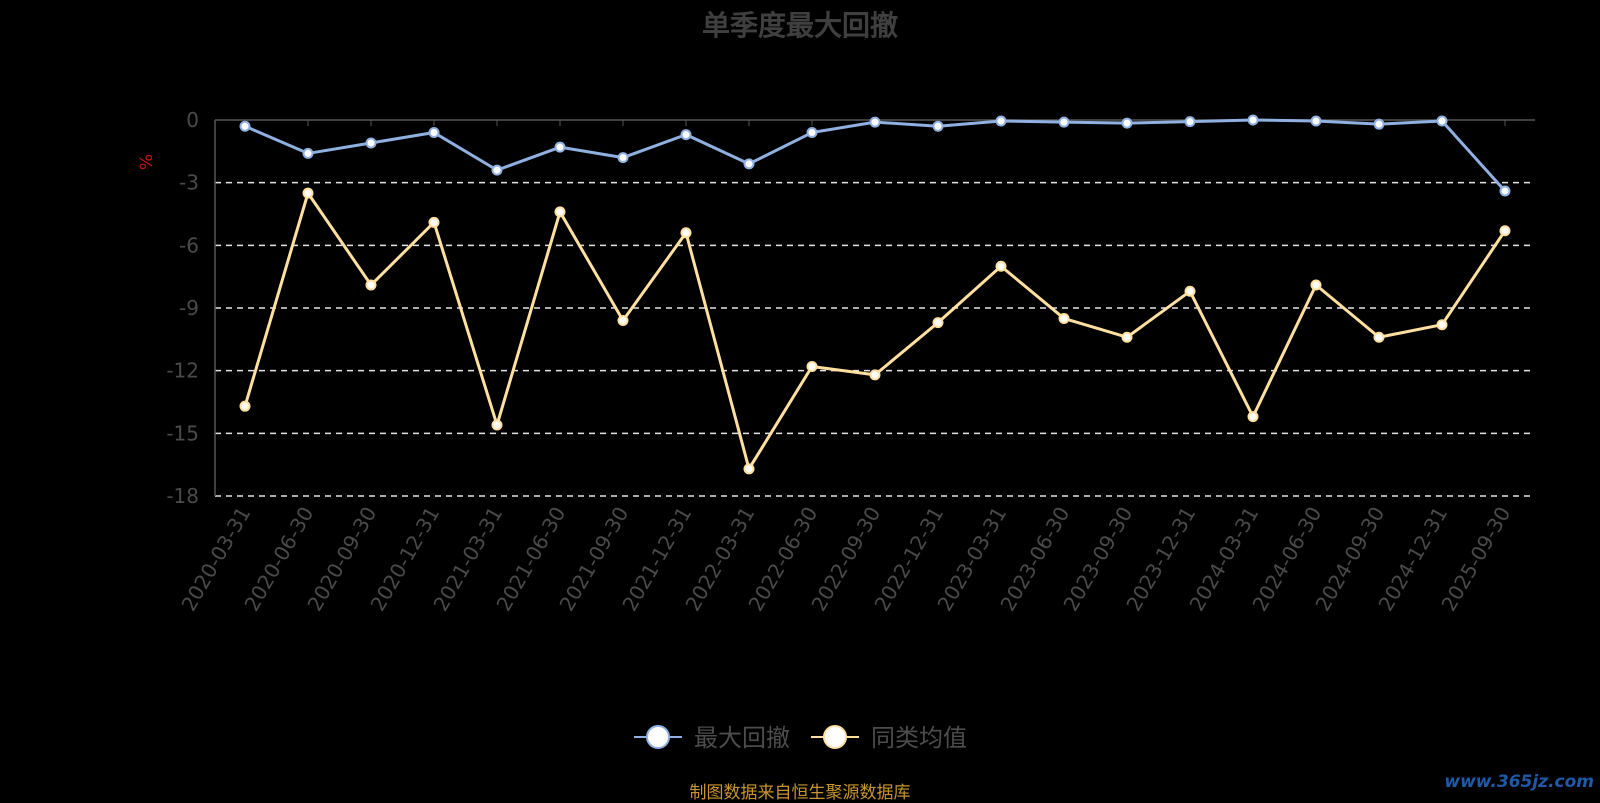 This screenshot has height=803, width=1600. Describe the element at coordinates (189, 245) in the screenshot. I see `y-tick-label: -6` at that location.